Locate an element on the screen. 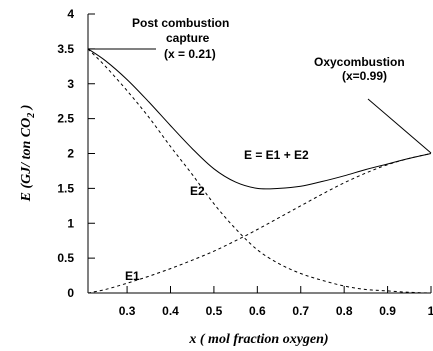  y-ticks: 0 0.5 1 1.5 2 2.5 3 3.5 4 is located at coordinates (76, 153).